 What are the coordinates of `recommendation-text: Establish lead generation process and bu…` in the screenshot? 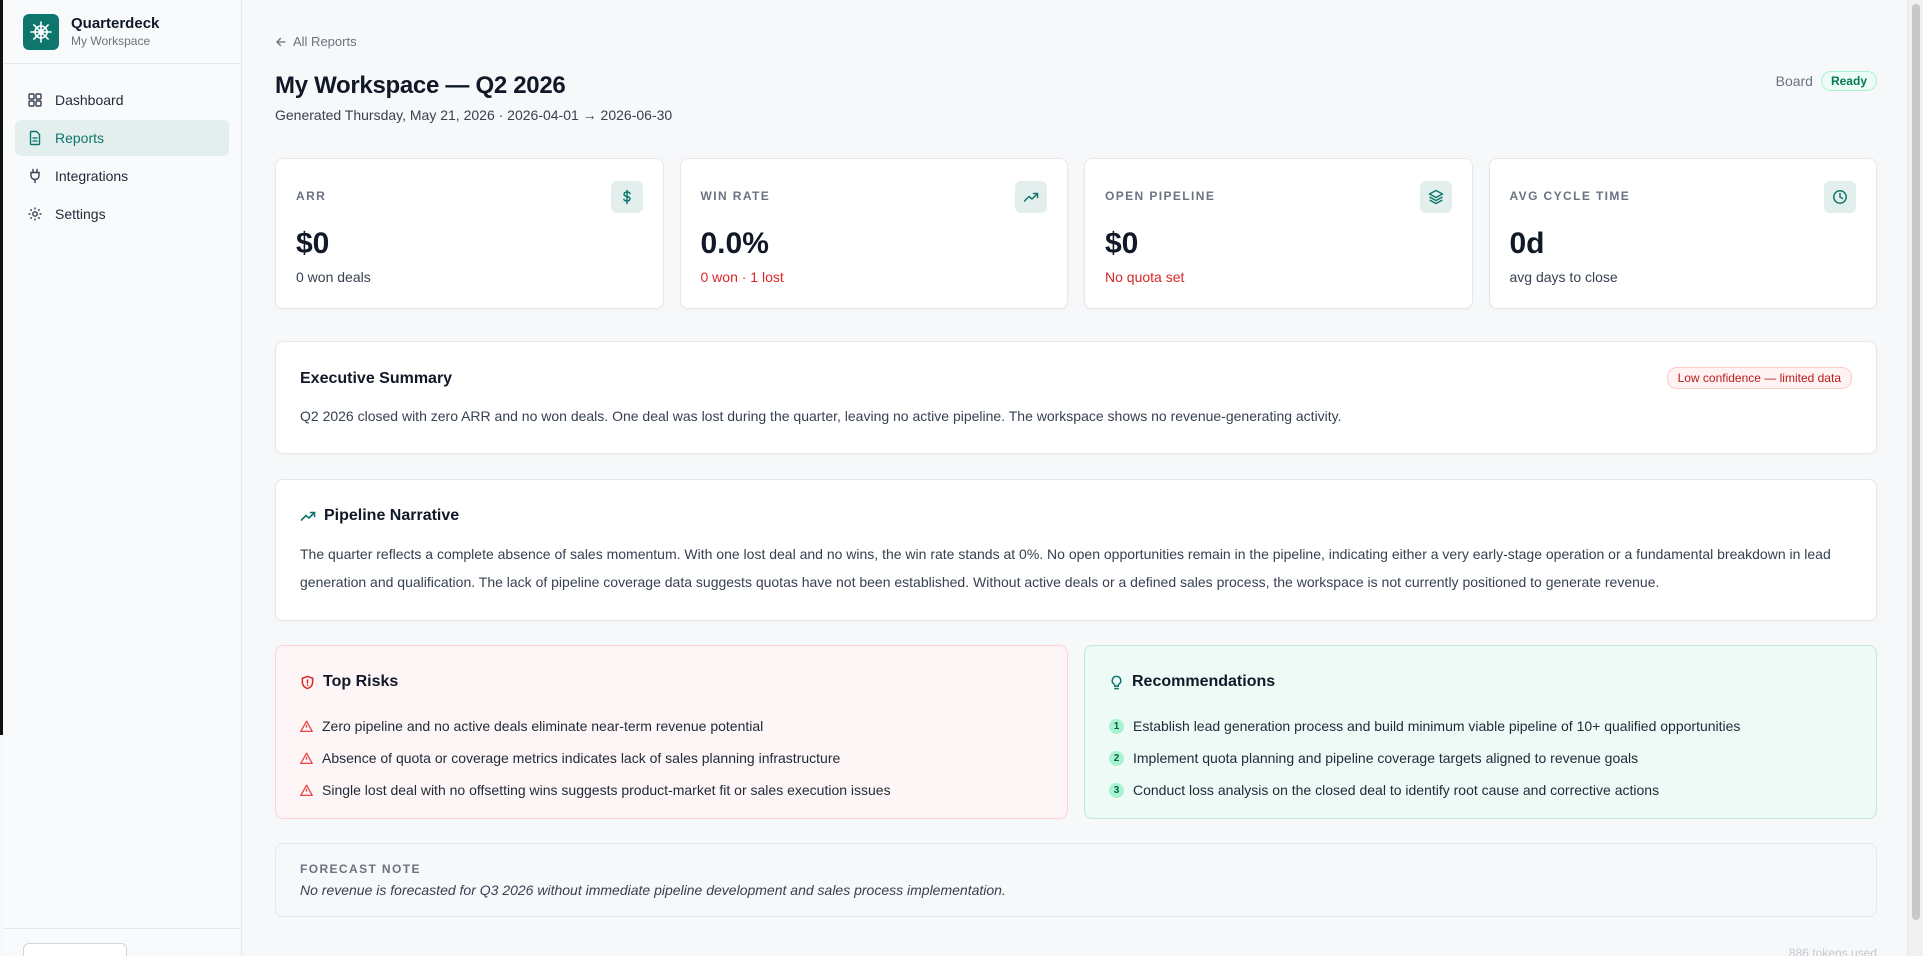 It's located at (1437, 726).